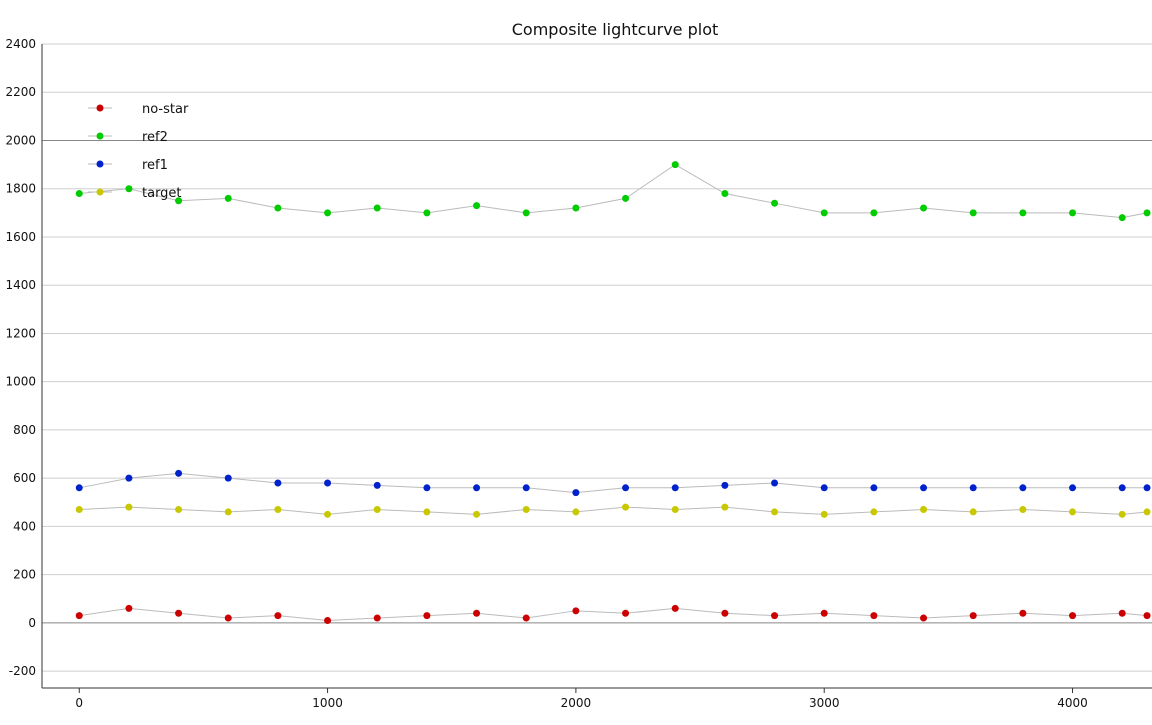  What do you see at coordinates (155, 165) in the screenshot?
I see `legend-label: ref1` at bounding box center [155, 165].